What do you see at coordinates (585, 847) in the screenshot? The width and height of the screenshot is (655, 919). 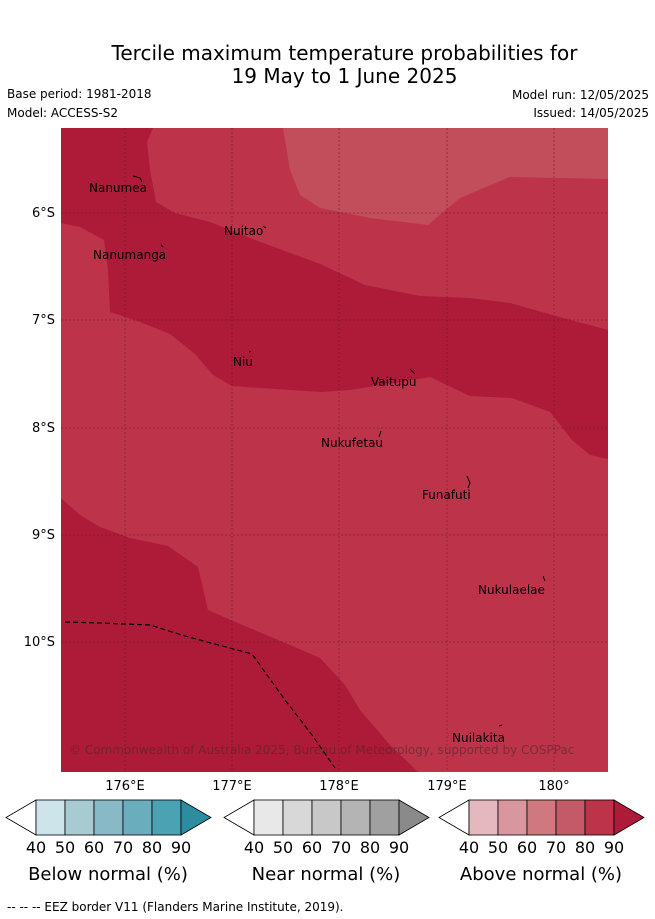 I see `above-tick-80: 80` at bounding box center [585, 847].